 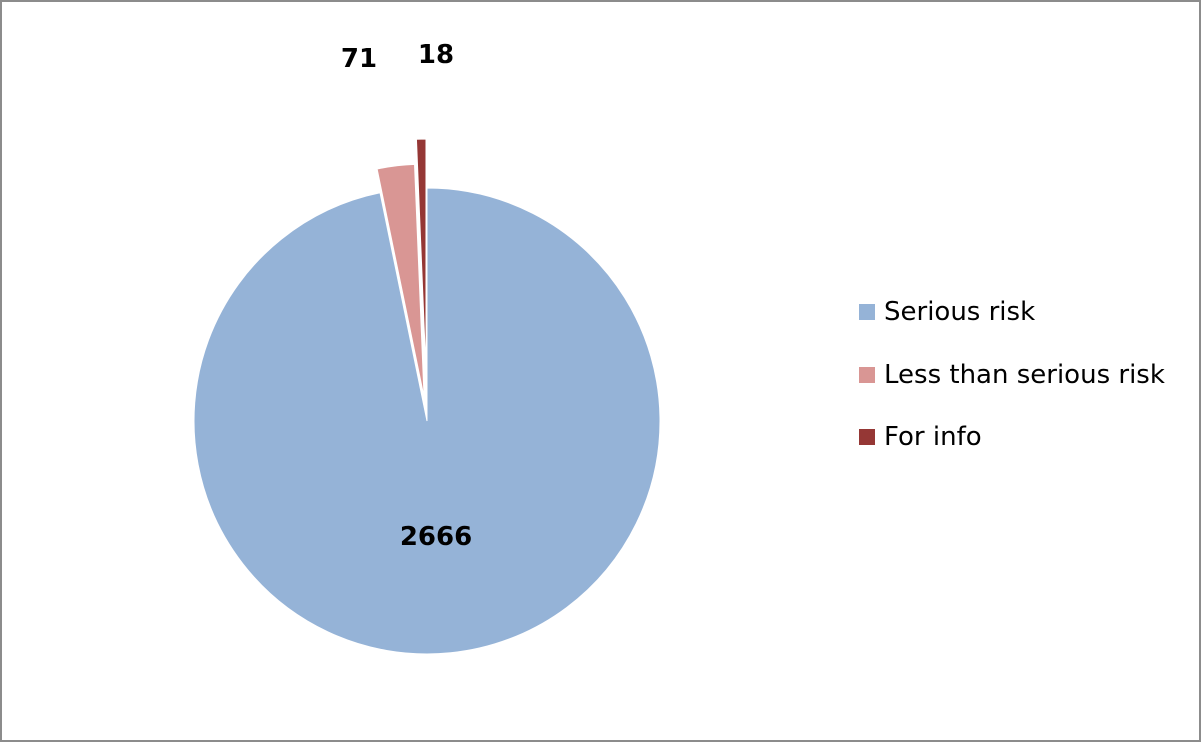 I want to click on pie-slice-for-info, so click(x=421, y=255).